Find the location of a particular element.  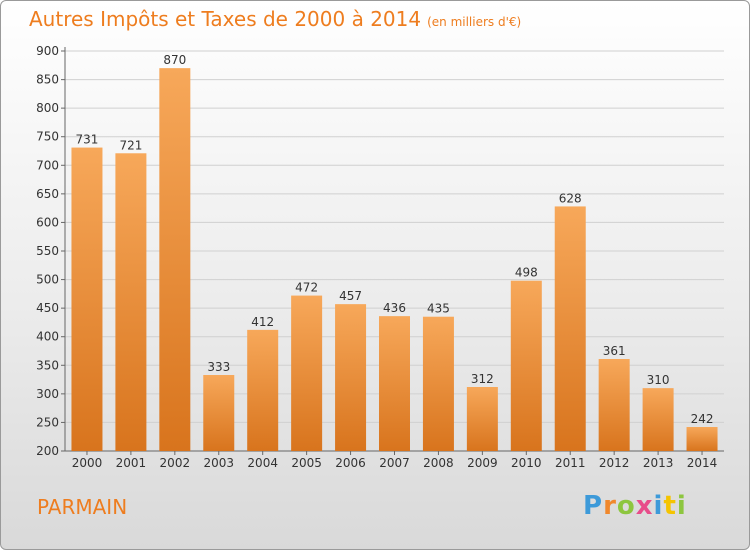

place-name: PARMAIN is located at coordinates (82, 507).